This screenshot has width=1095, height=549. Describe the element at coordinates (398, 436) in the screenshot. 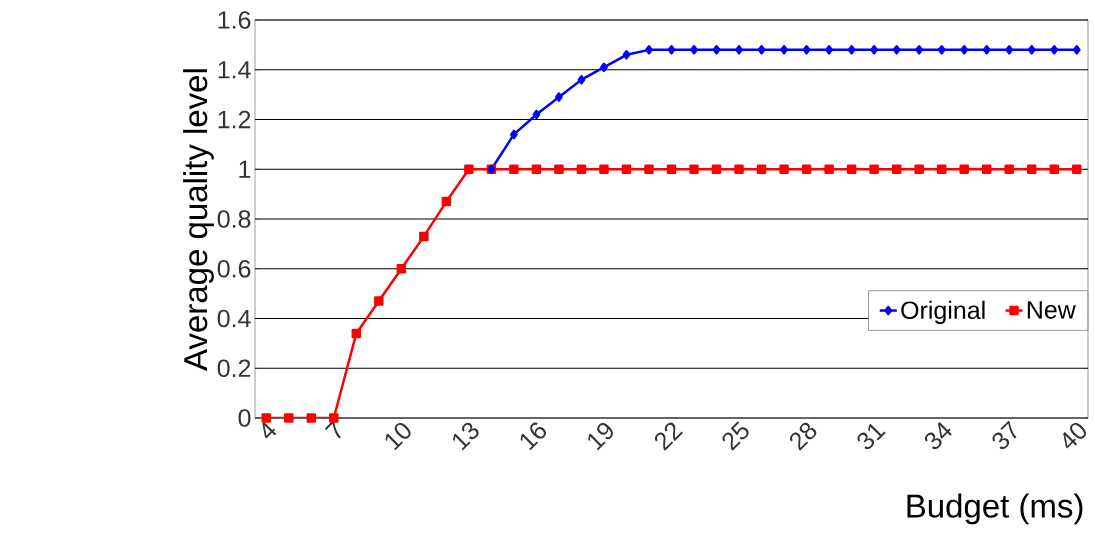

I see `x-tick-label: 10` at that location.